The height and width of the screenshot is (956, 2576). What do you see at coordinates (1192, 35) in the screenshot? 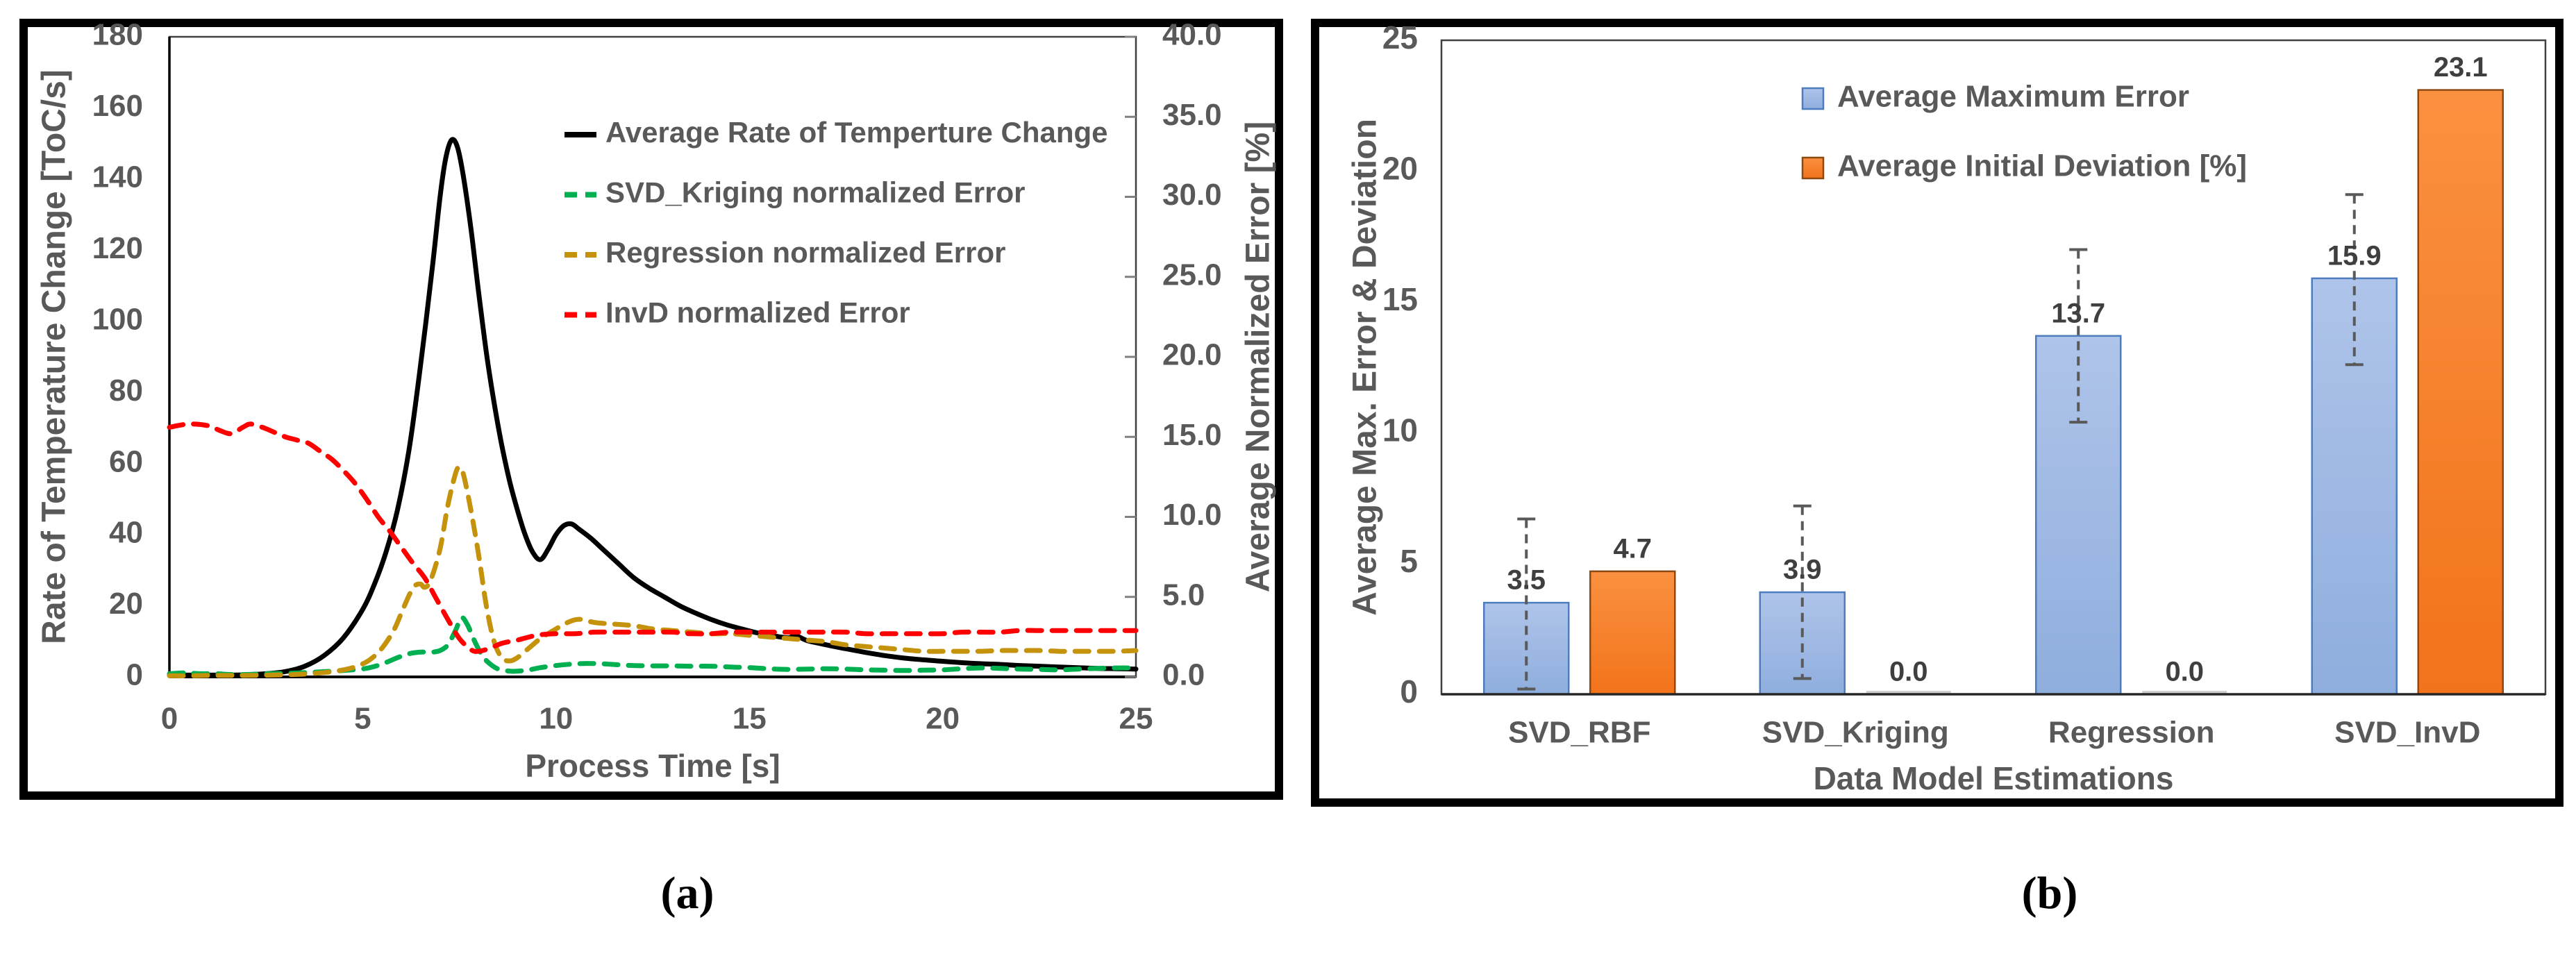
I see `a-right-tick-label: 40.0` at bounding box center [1192, 35].